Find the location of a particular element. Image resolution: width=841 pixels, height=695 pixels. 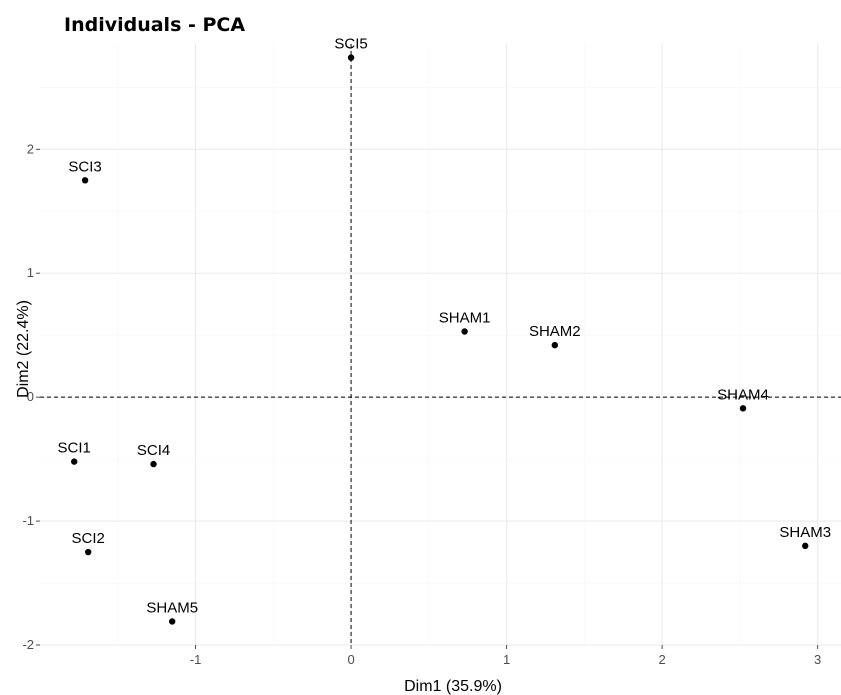

data-point-sci3: SCI3 is located at coordinates (85, 171).